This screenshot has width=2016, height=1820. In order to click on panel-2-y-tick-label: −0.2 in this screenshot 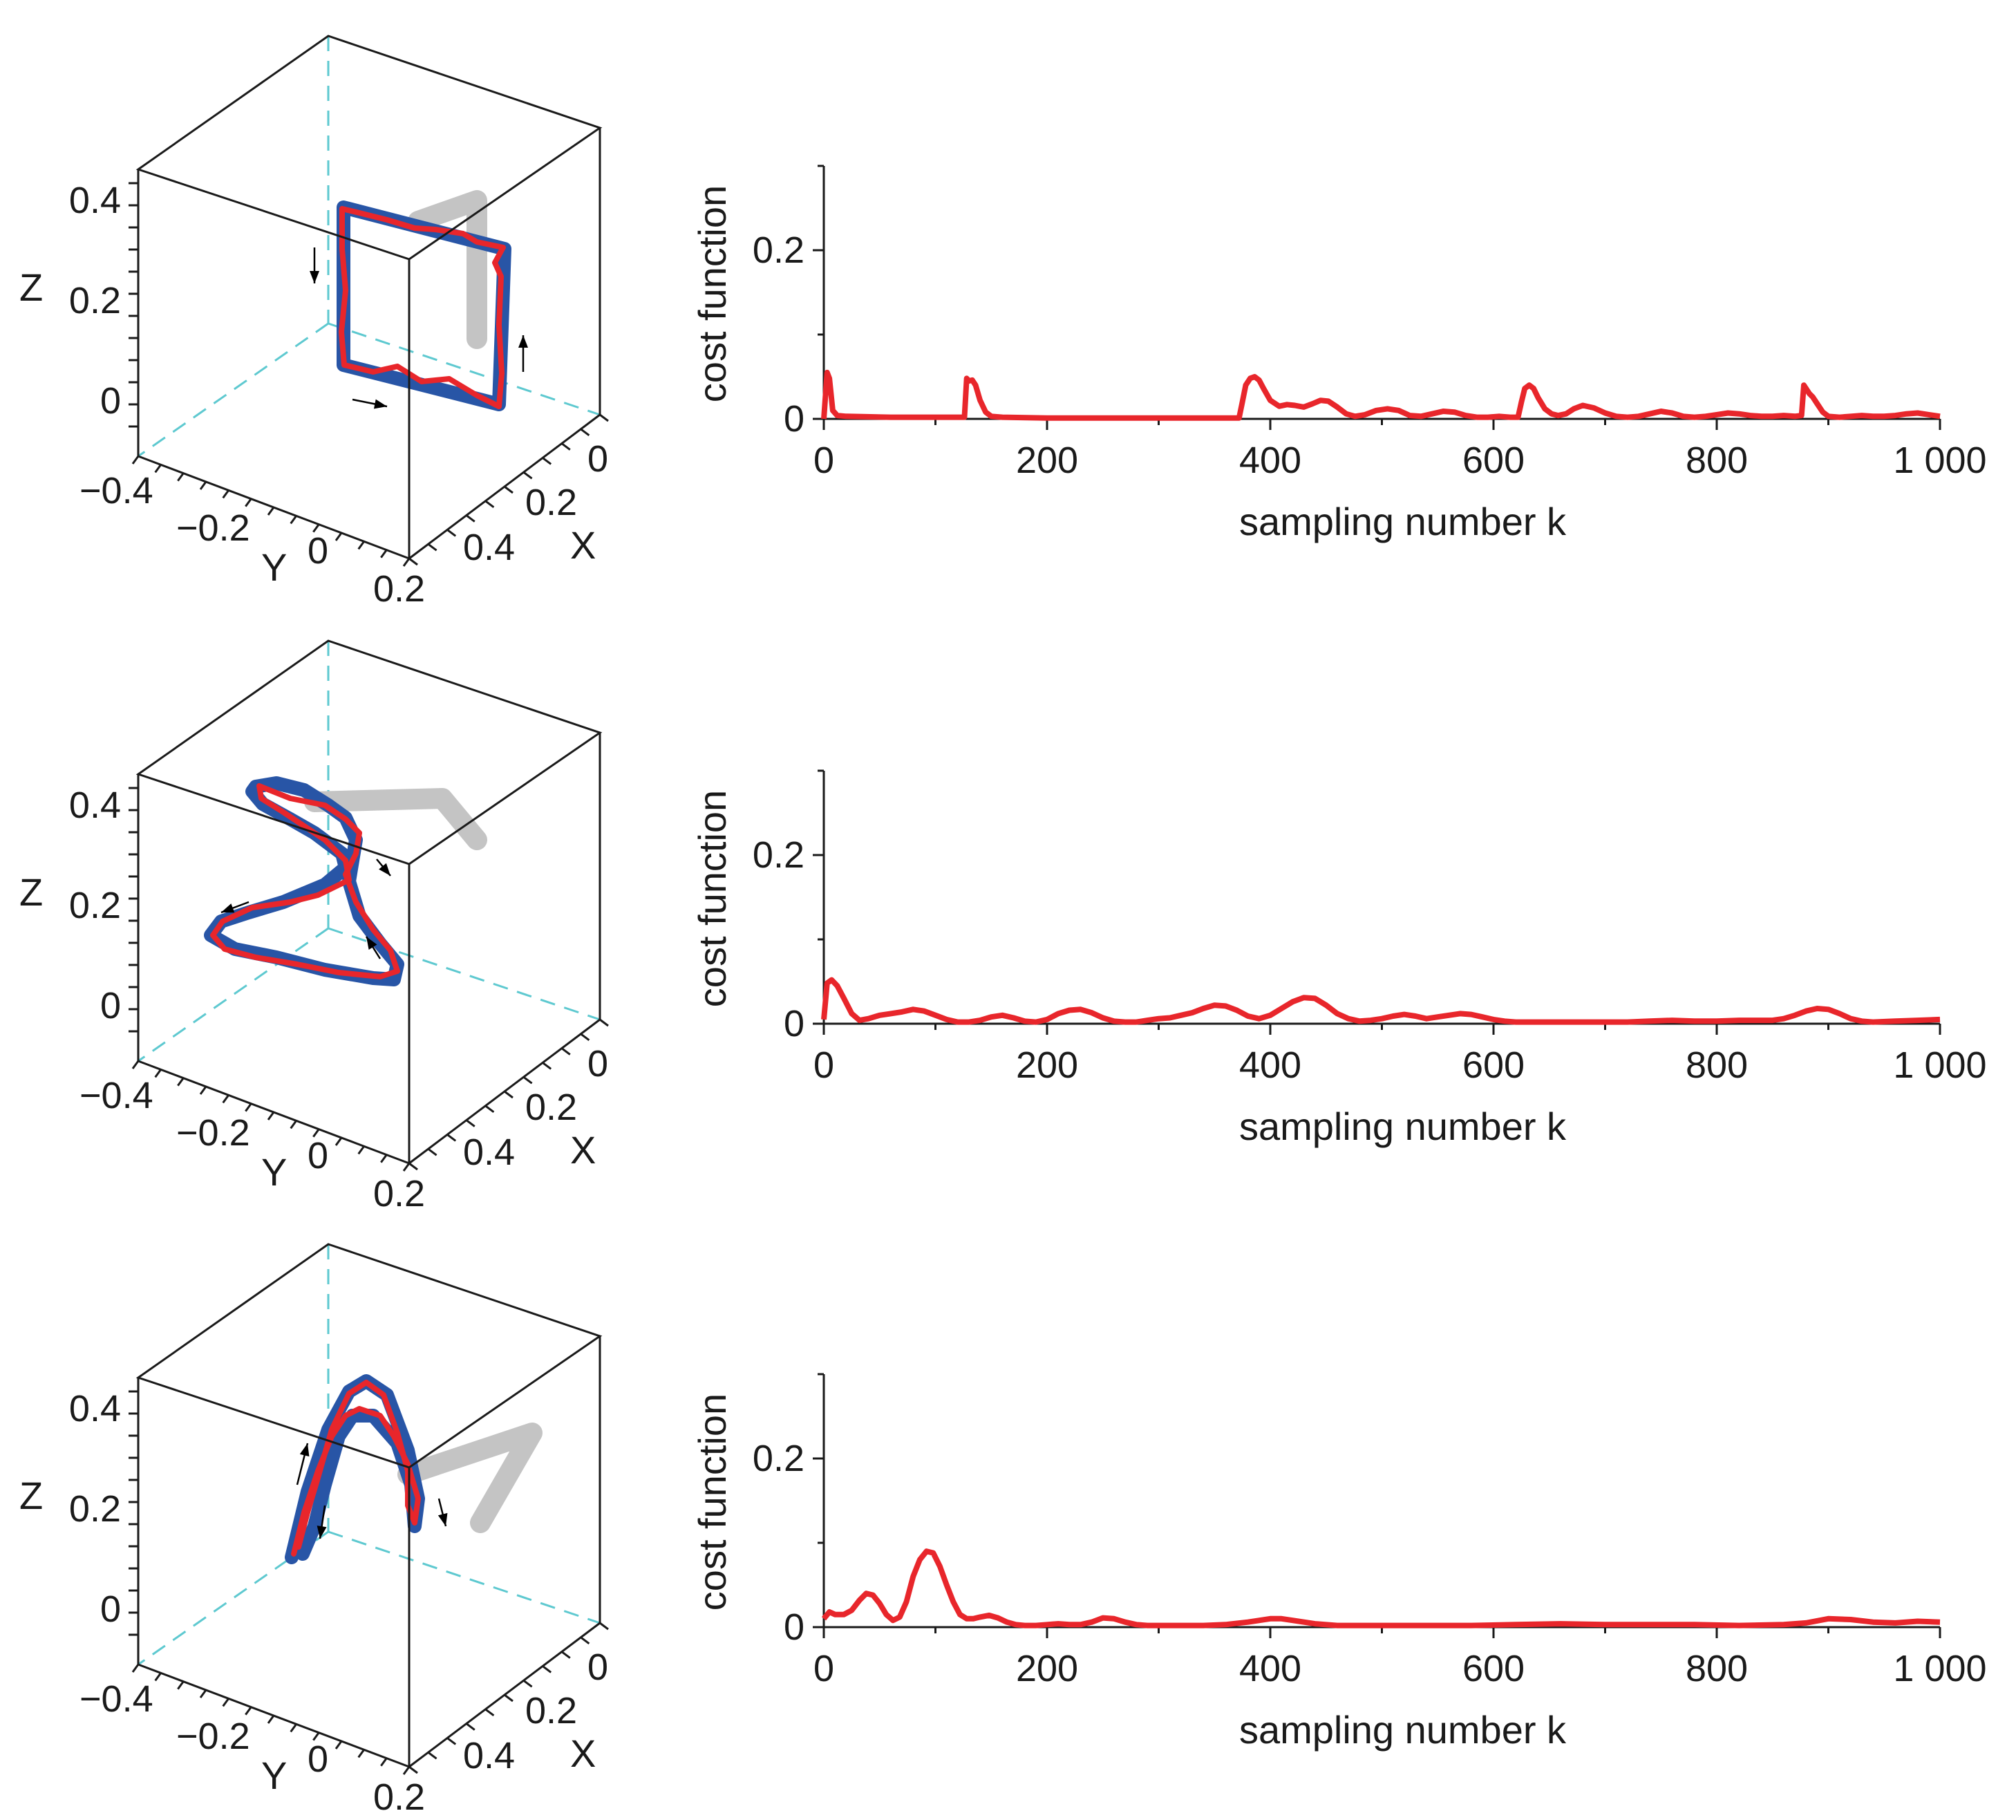, I will do `click(213, 1133)`.